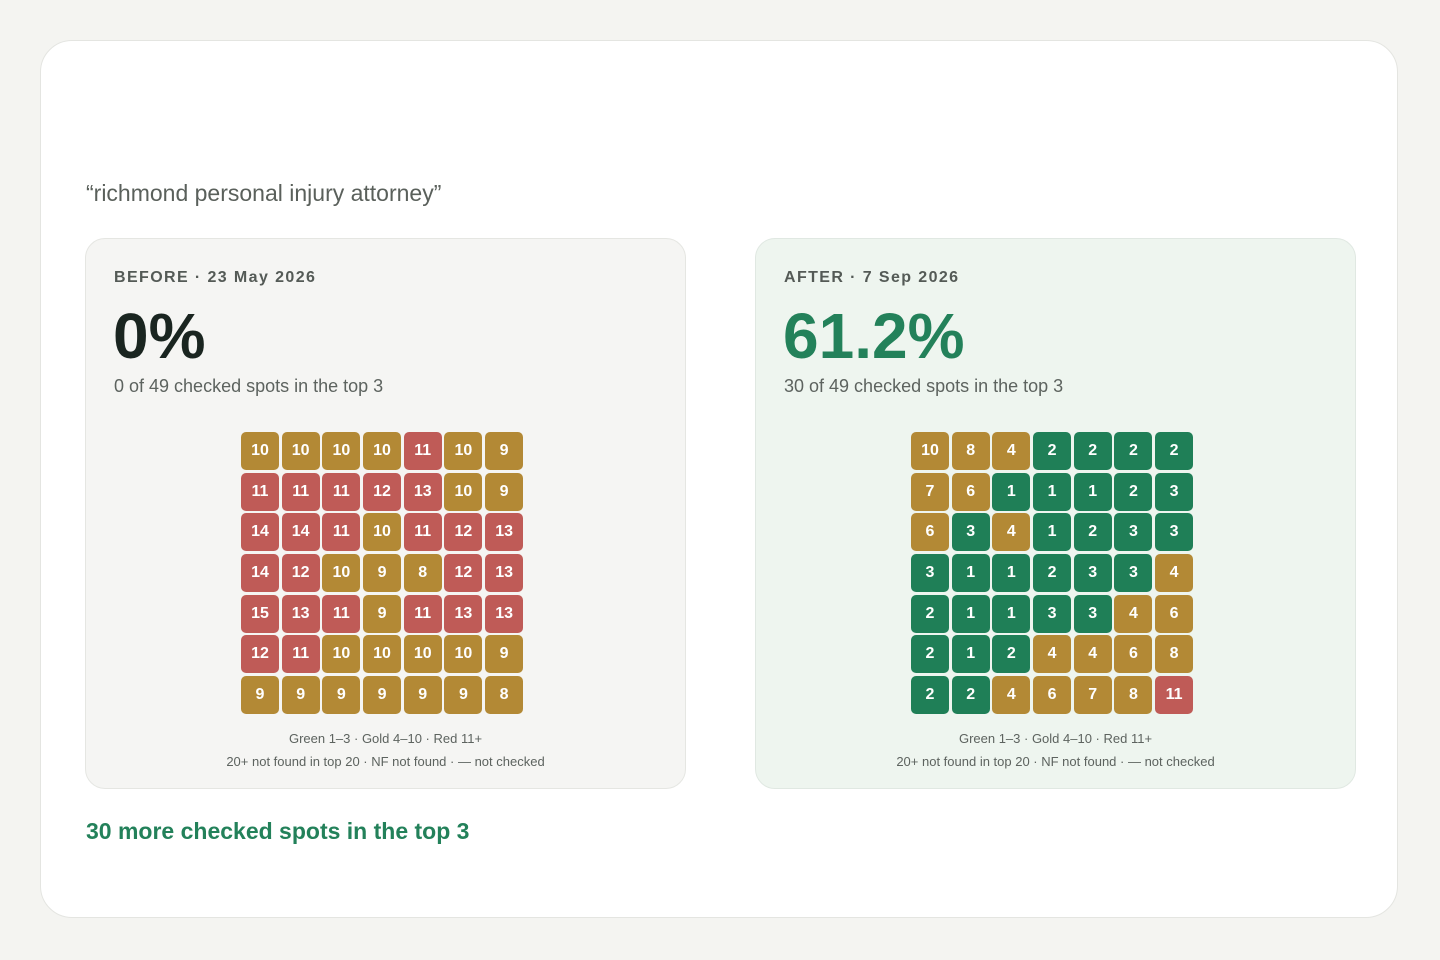  Describe the element at coordinates (278, 831) in the screenshot. I see `summary-text: 30 more checked spots in the top 3` at that location.